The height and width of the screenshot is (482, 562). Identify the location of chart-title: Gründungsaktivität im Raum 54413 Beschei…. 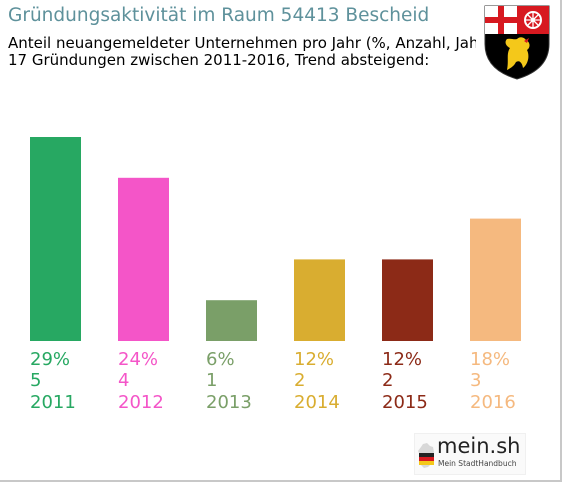
(219, 15).